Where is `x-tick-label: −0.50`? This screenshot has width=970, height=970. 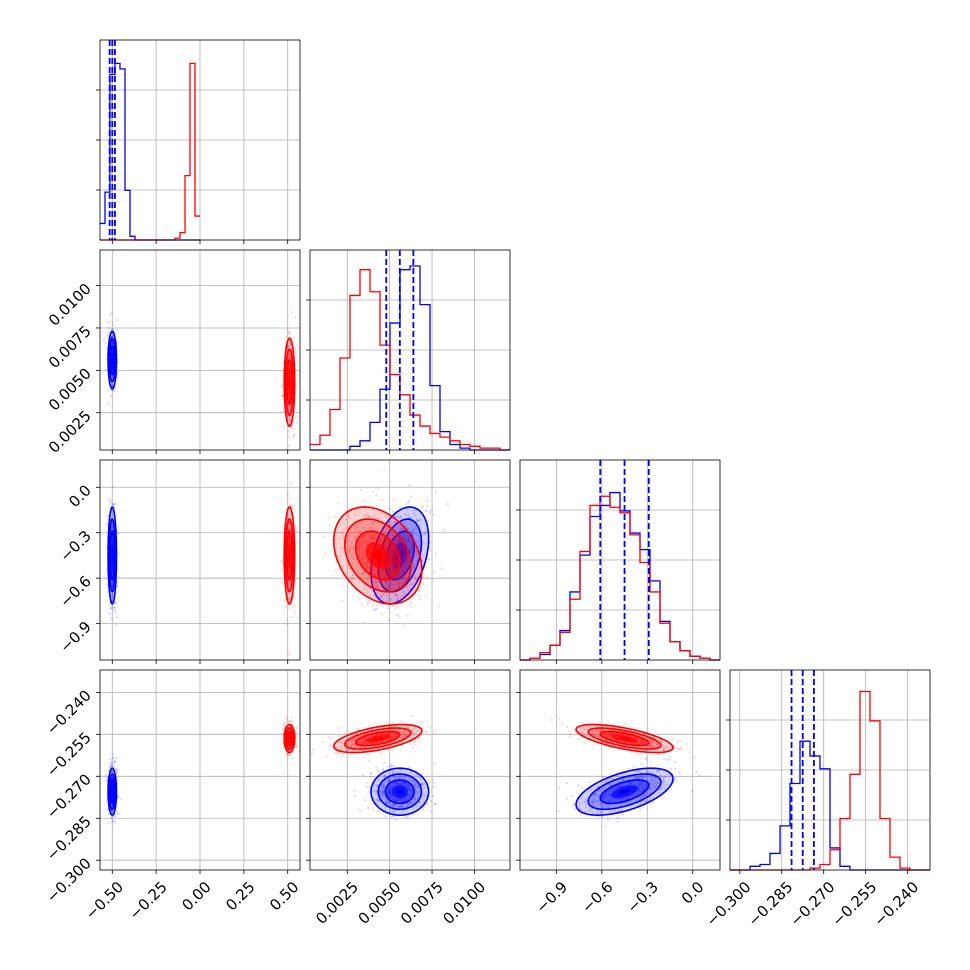 x-tick-label: −0.50 is located at coordinates (104, 900).